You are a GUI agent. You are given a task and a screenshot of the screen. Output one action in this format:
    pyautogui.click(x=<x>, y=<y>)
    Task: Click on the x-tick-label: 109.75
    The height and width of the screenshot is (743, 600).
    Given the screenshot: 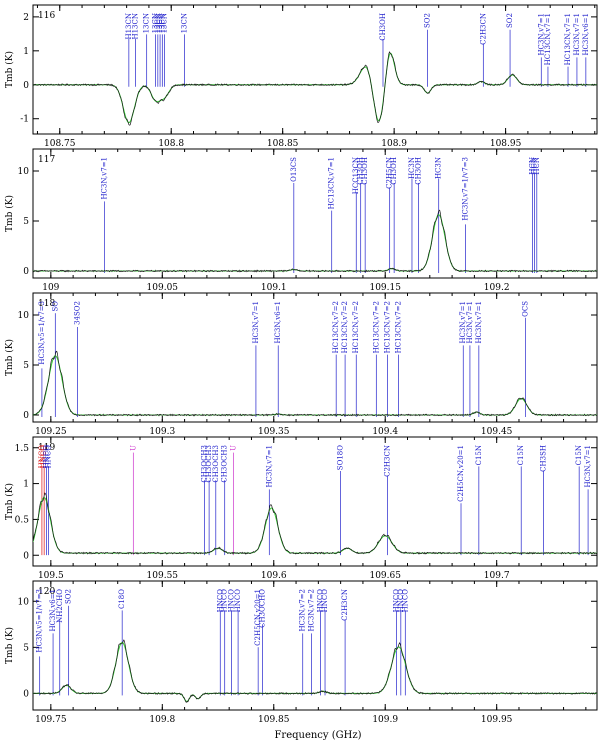 What is the action you would take?
    pyautogui.click(x=51, y=720)
    